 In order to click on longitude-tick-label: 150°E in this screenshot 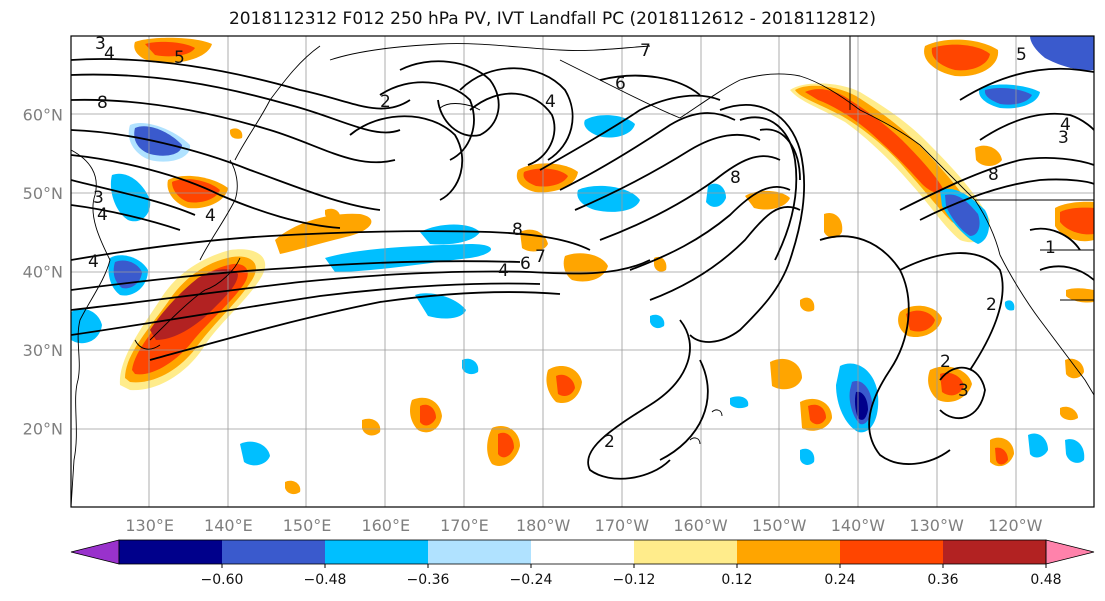, I will do `click(307, 525)`.